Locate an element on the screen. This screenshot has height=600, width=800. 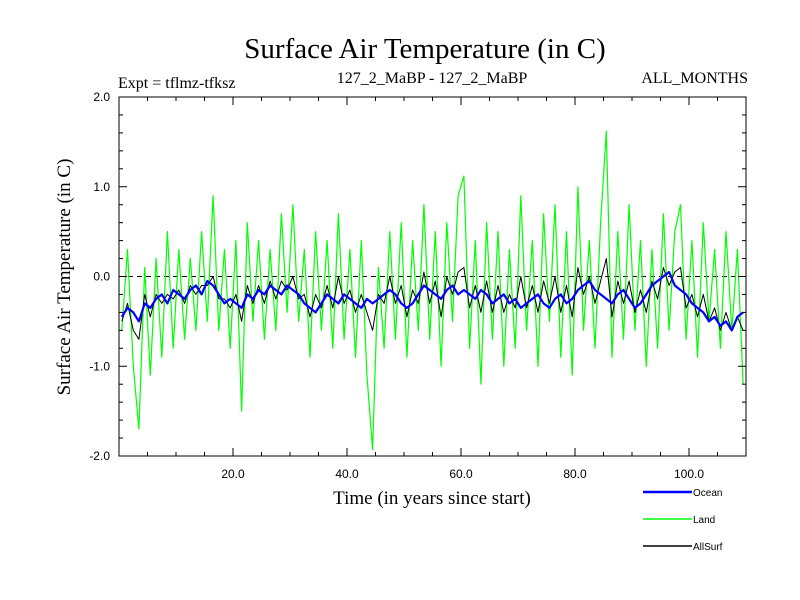
legend-label-land: Land is located at coordinates (704, 520).